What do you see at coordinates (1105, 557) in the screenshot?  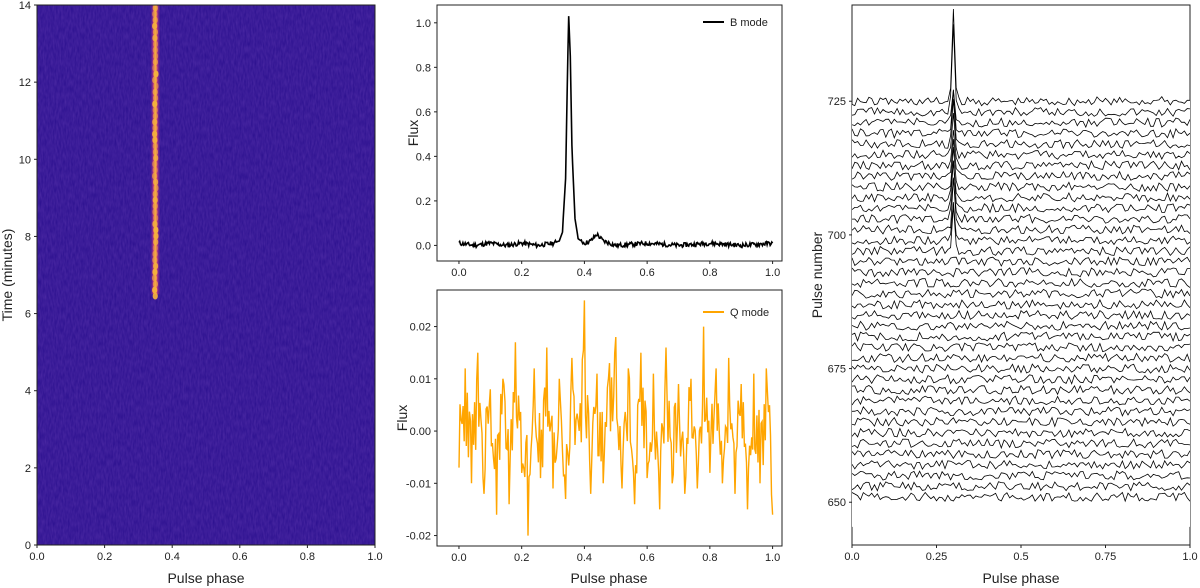 I see `x-tick-label: 0.75` at bounding box center [1105, 557].